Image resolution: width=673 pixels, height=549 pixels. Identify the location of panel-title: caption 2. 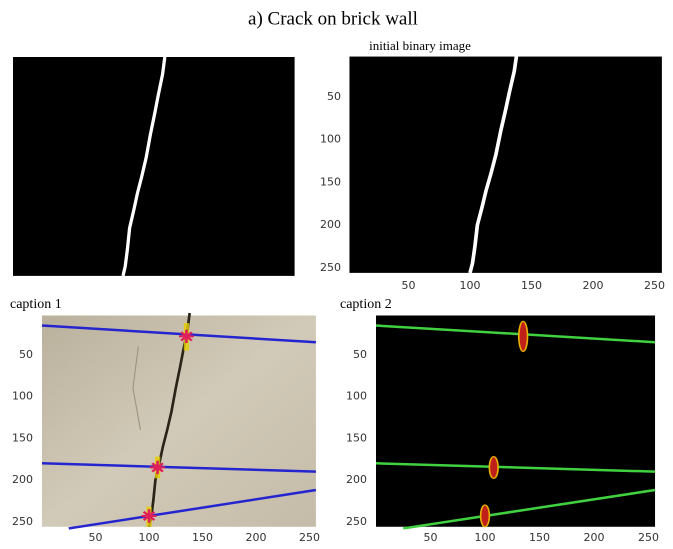
(366, 304).